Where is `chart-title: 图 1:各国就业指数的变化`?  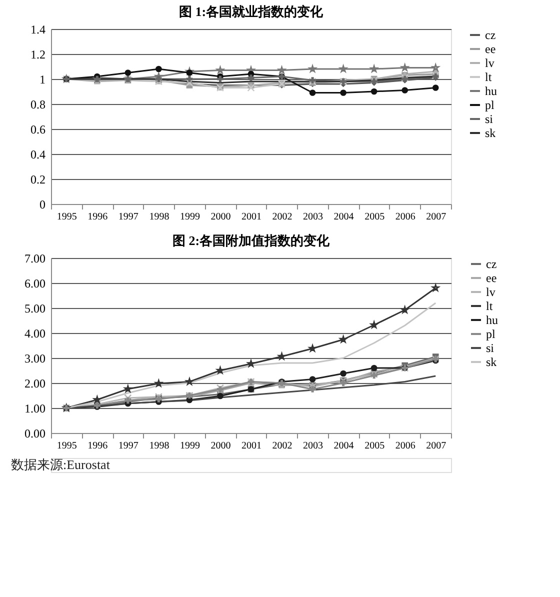 chart-title: 图 1:各国就业指数的变化 is located at coordinates (251, 11).